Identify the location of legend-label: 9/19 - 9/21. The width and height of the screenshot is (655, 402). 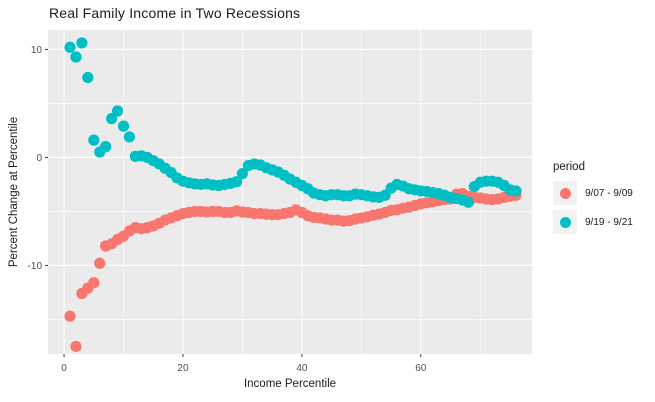
(609, 222).